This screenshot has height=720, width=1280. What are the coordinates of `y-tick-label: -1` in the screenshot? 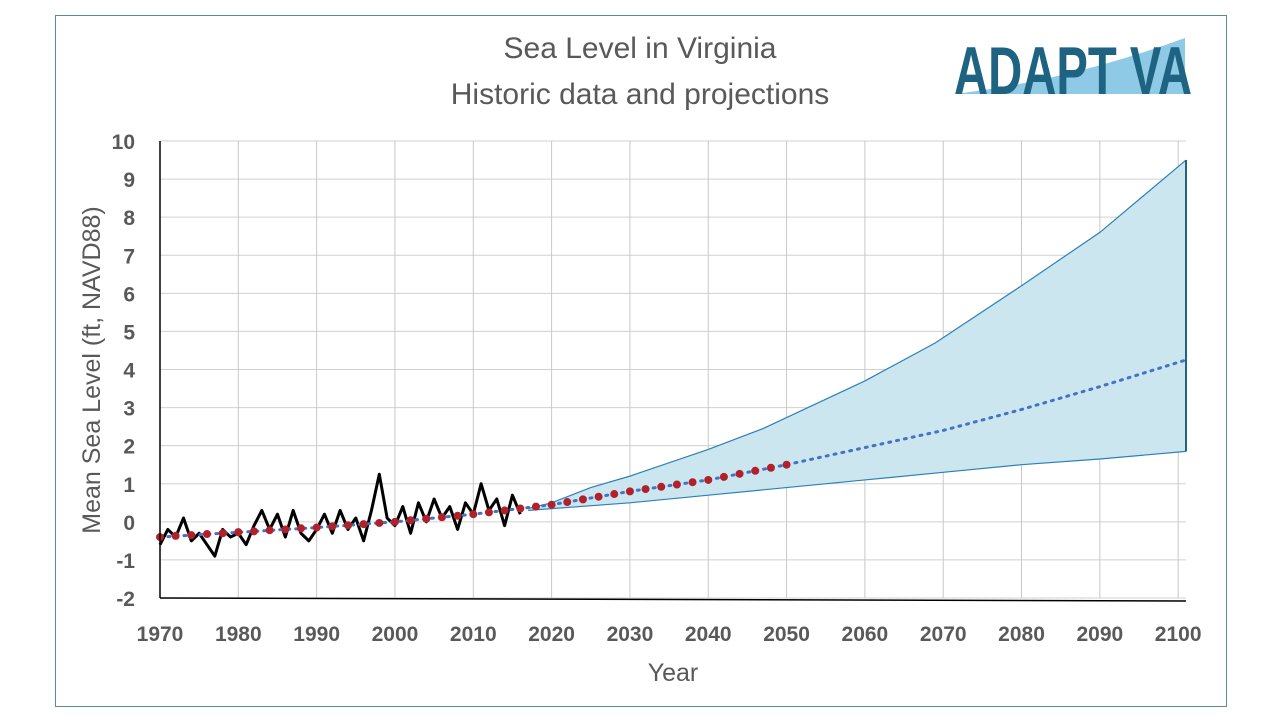 It's located at (125, 561).